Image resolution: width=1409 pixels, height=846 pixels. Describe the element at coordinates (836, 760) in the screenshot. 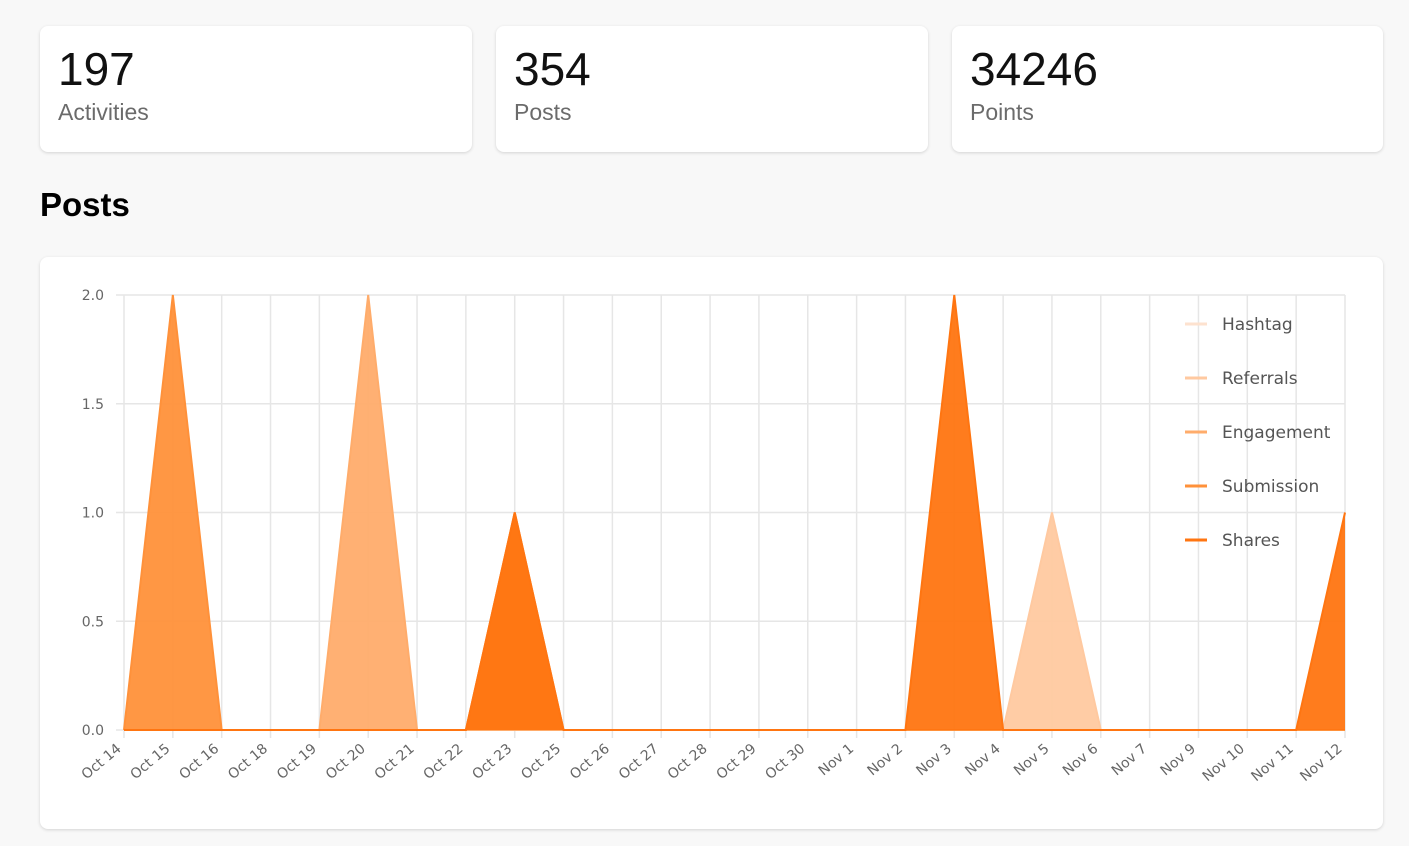

I see `x-tick-label: Nov 1` at that location.